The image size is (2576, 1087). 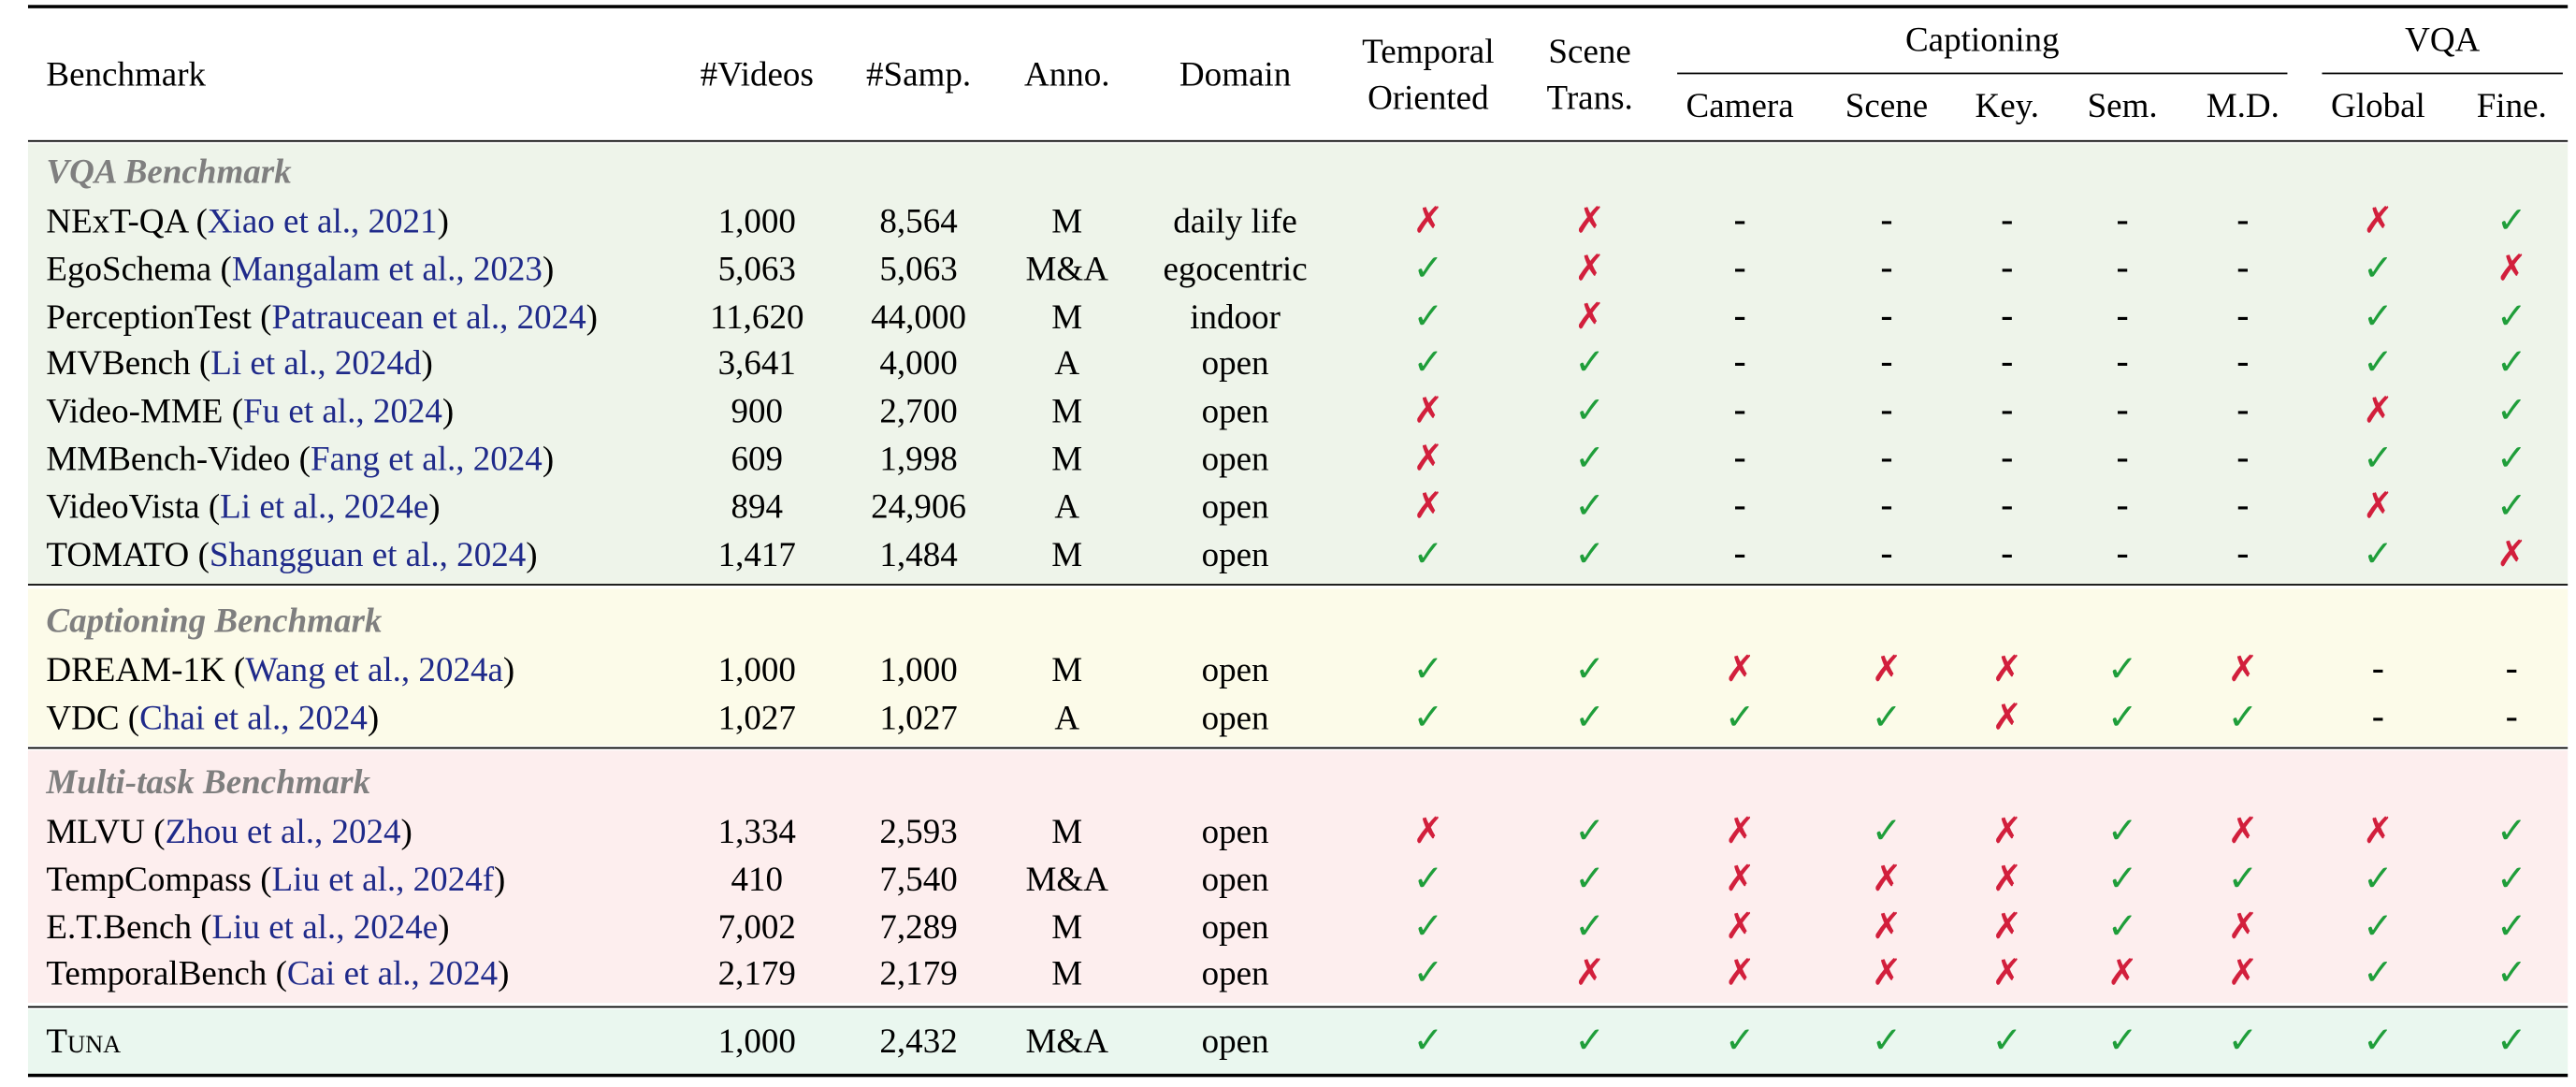 What do you see at coordinates (208, 781) in the screenshot?
I see `section-title-multitask: Multi-task Benchmark` at bounding box center [208, 781].